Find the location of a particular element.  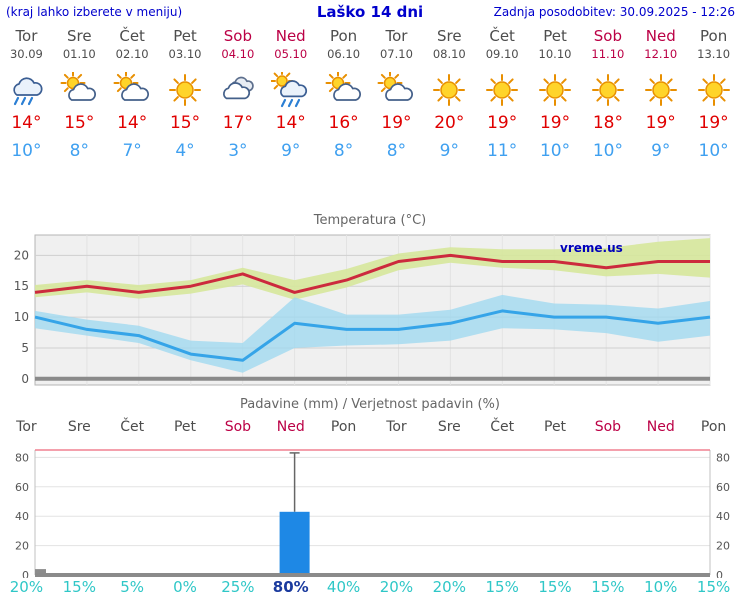

precip-probability: 10% is located at coordinates (661, 587).